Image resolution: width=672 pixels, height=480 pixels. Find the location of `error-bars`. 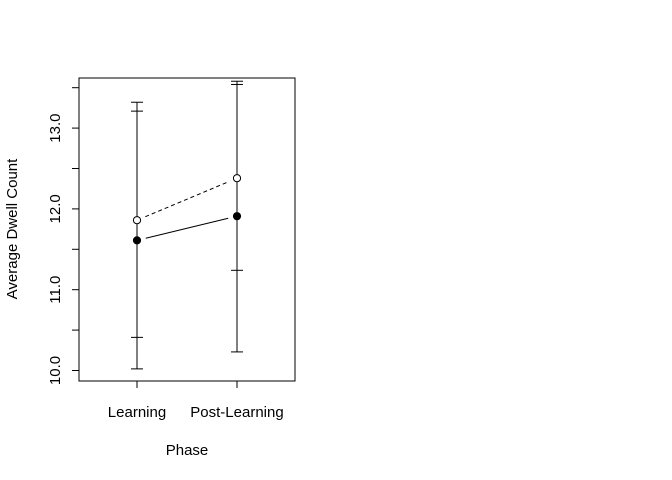

error-bars is located at coordinates (187, 225).